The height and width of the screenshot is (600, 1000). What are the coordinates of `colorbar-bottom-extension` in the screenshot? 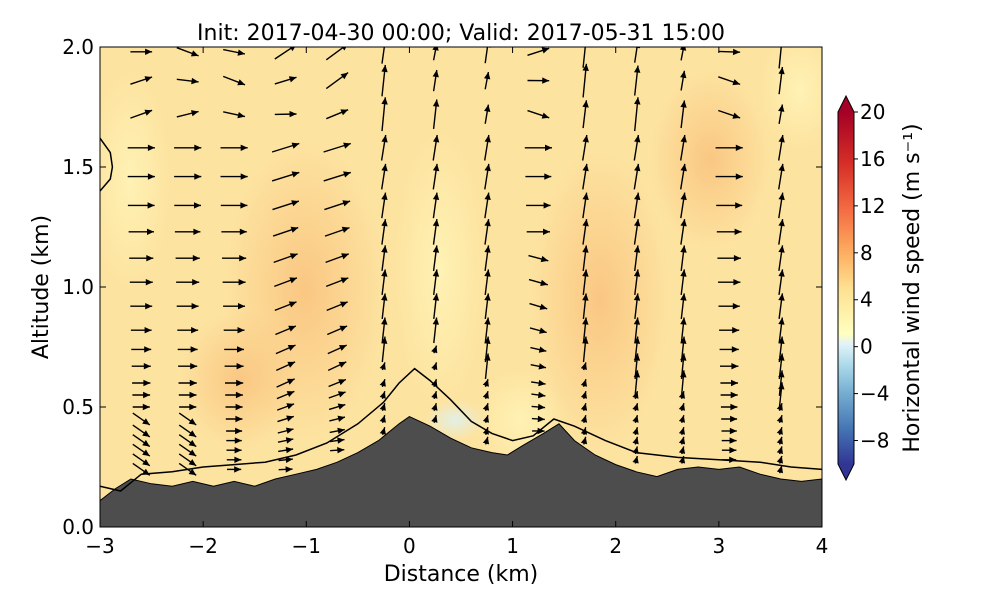 It's located at (846, 472).